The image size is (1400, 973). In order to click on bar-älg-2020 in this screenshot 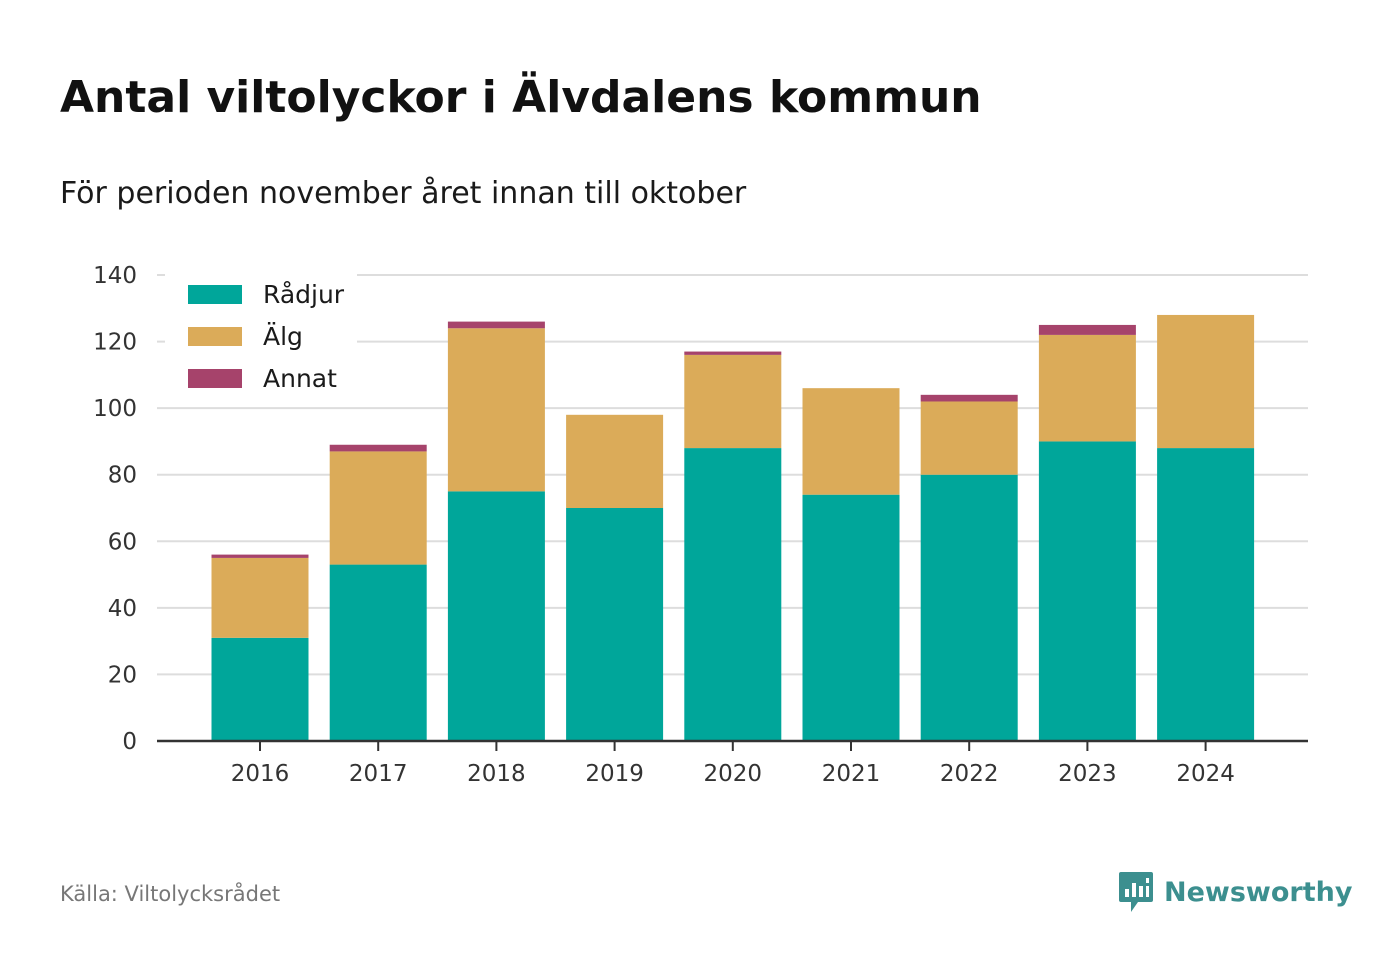, I will do `click(733, 401)`.